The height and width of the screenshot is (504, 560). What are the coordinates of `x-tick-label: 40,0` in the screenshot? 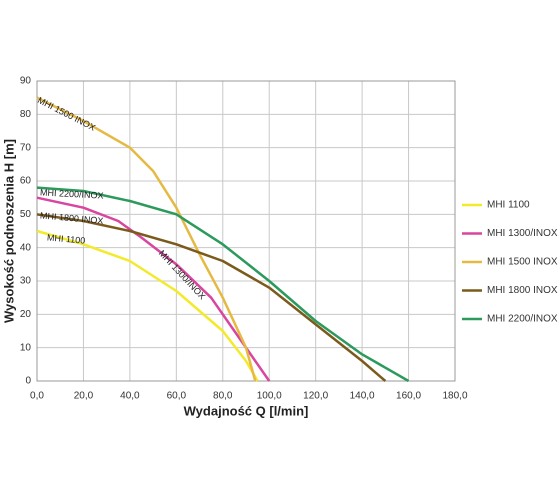 It's located at (130, 396).